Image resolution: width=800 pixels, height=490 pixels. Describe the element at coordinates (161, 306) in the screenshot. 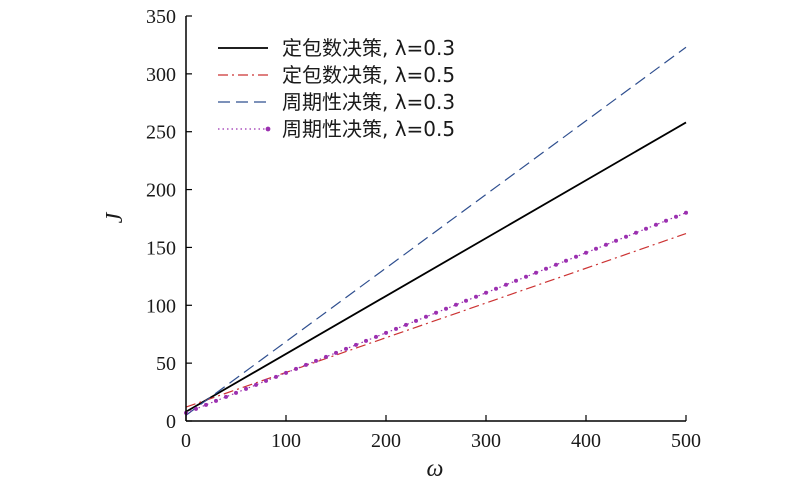

I see `y-tick-label: 100` at that location.